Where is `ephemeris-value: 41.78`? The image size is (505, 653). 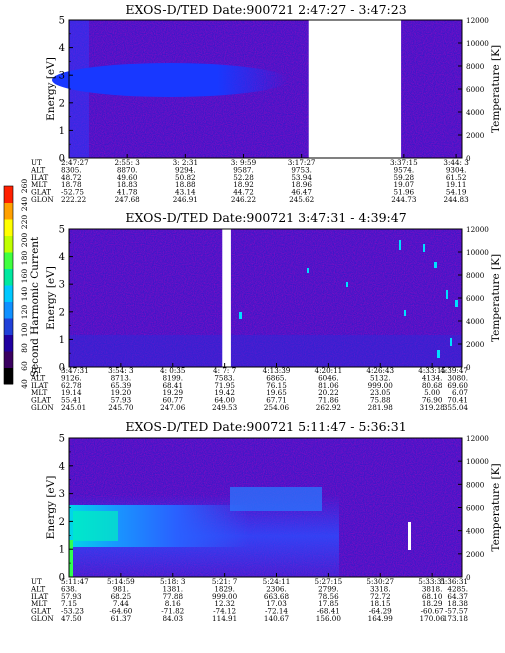 ephemeris-value: 41.78 is located at coordinates (127, 192).